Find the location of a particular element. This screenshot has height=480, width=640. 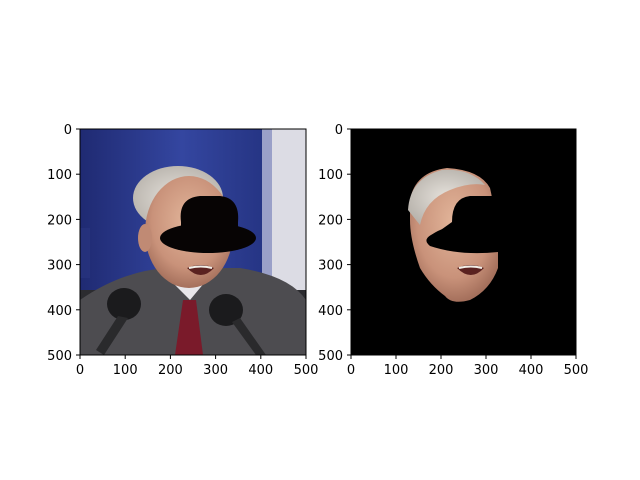

hat-mask is located at coordinates (208, 224).